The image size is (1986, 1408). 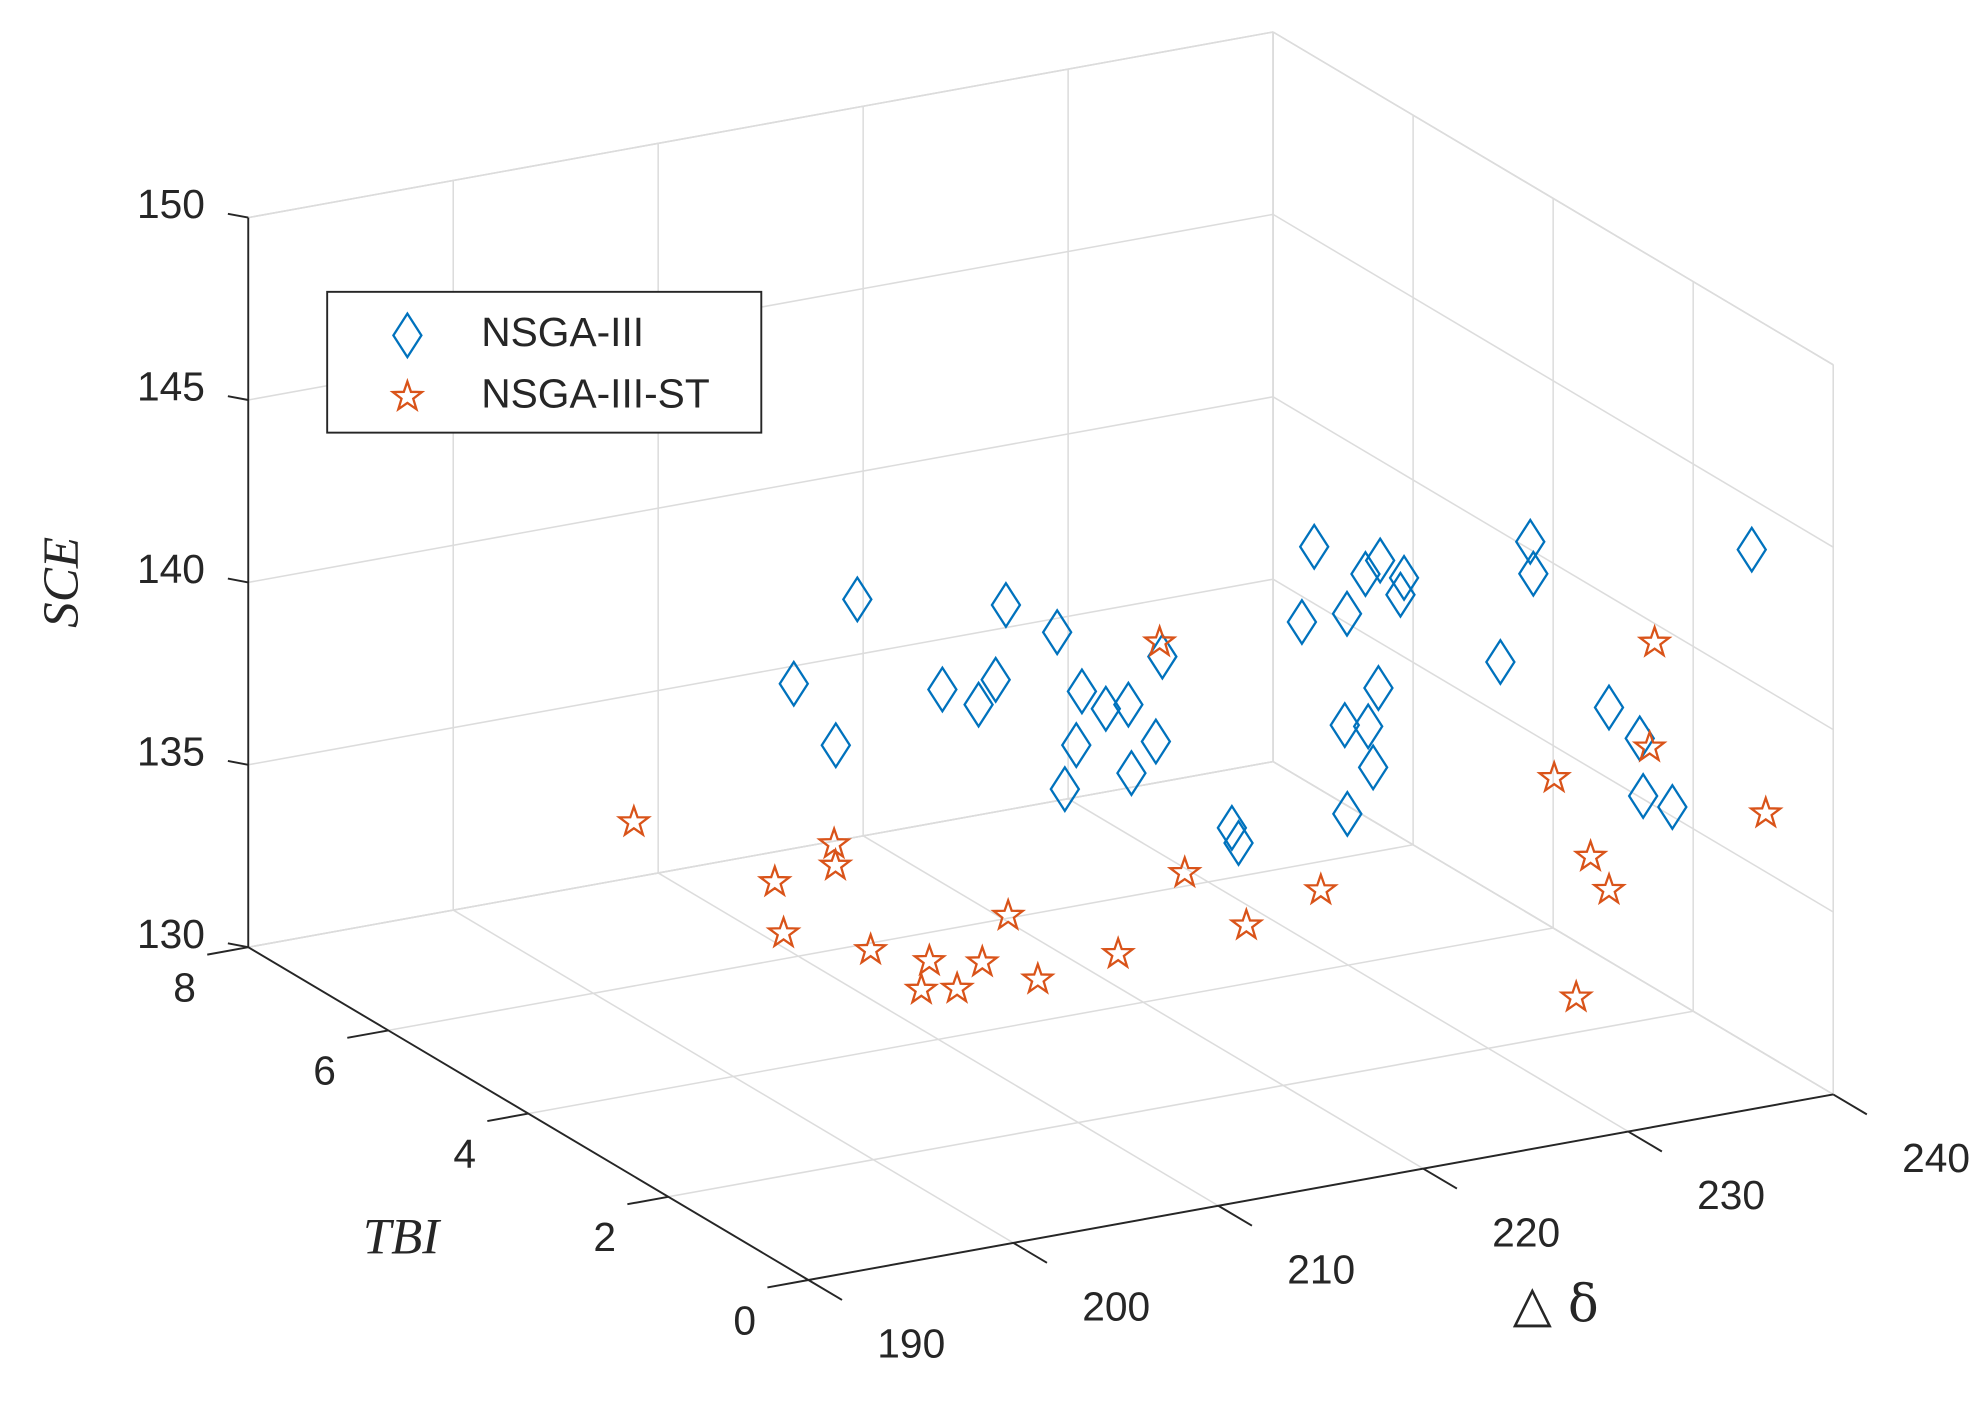 I want to click on y-tick-label: 2, so click(x=604, y=1237).